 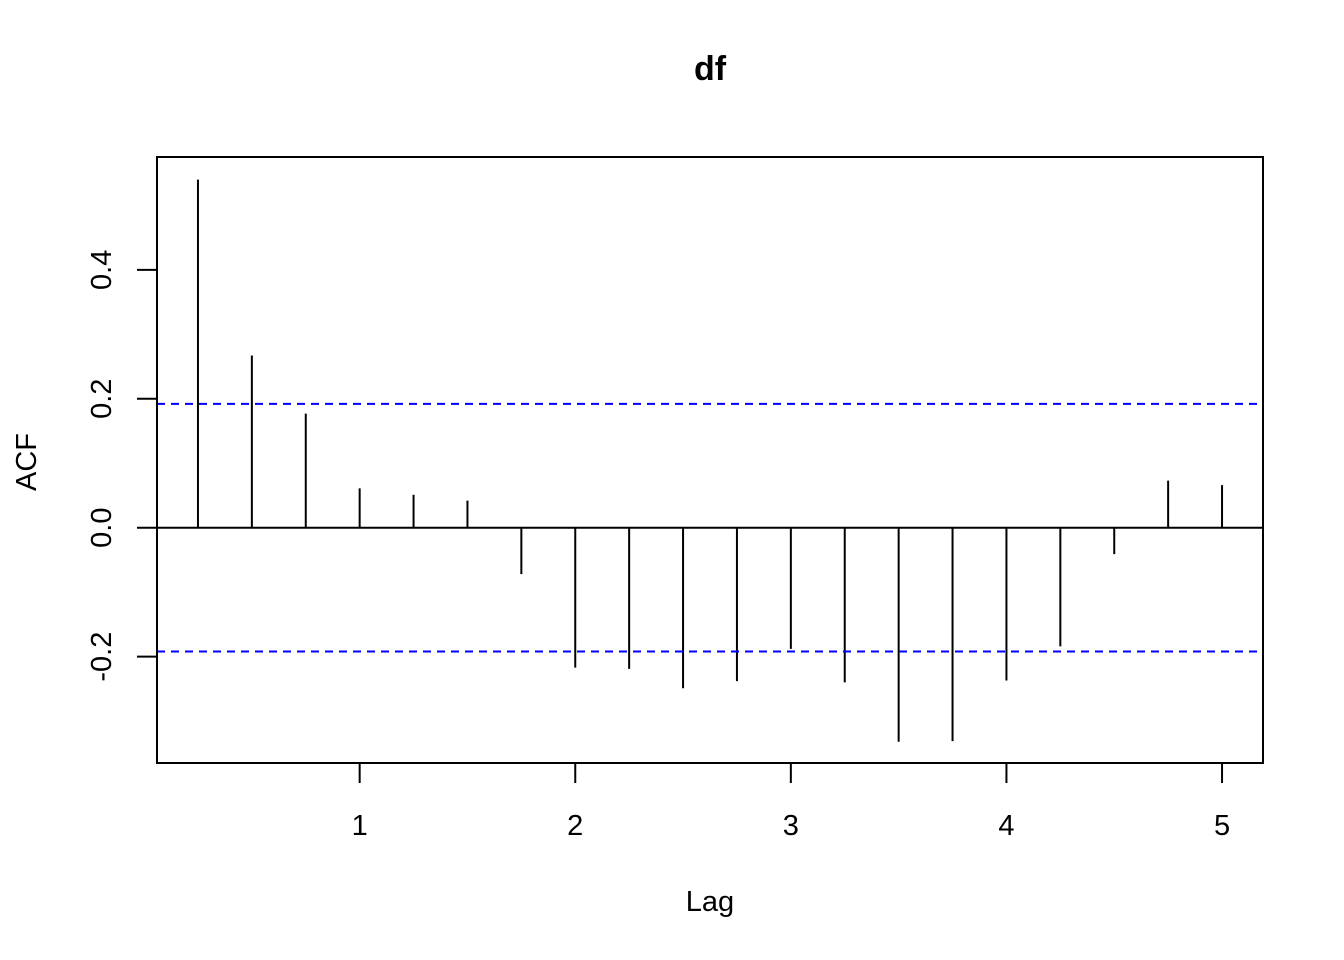 What do you see at coordinates (710, 69) in the screenshot?
I see `chart-title: df` at bounding box center [710, 69].